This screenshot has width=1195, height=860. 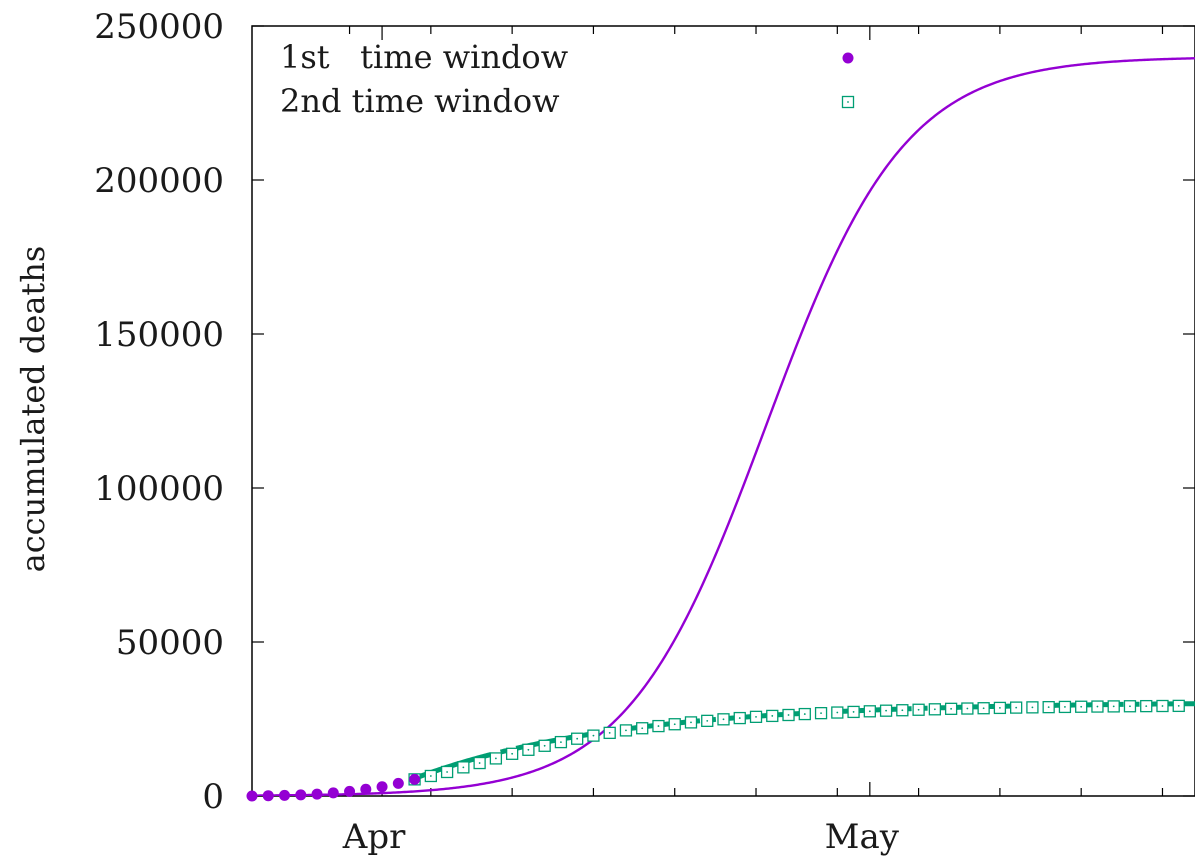 I want to click on legend-label: 1st time window, so click(x=424, y=57).